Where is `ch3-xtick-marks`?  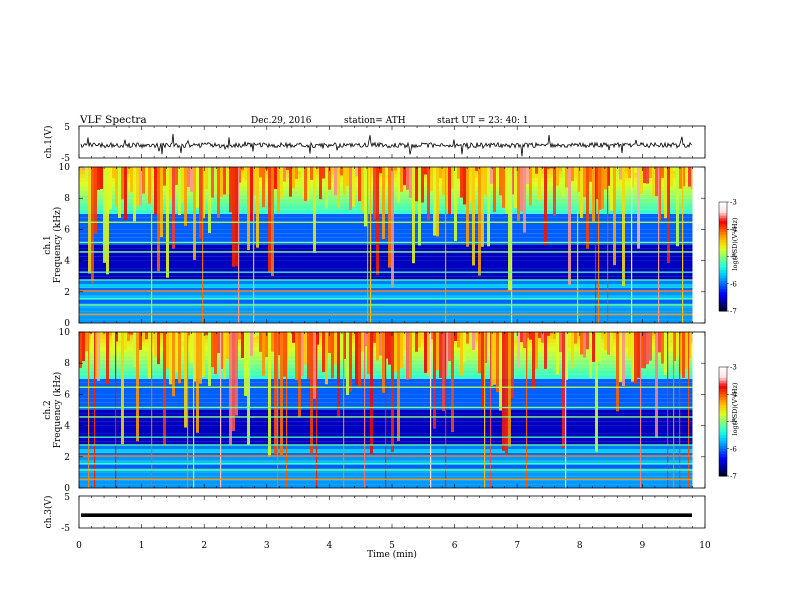 ch3-xtick-marks is located at coordinates (392, 512).